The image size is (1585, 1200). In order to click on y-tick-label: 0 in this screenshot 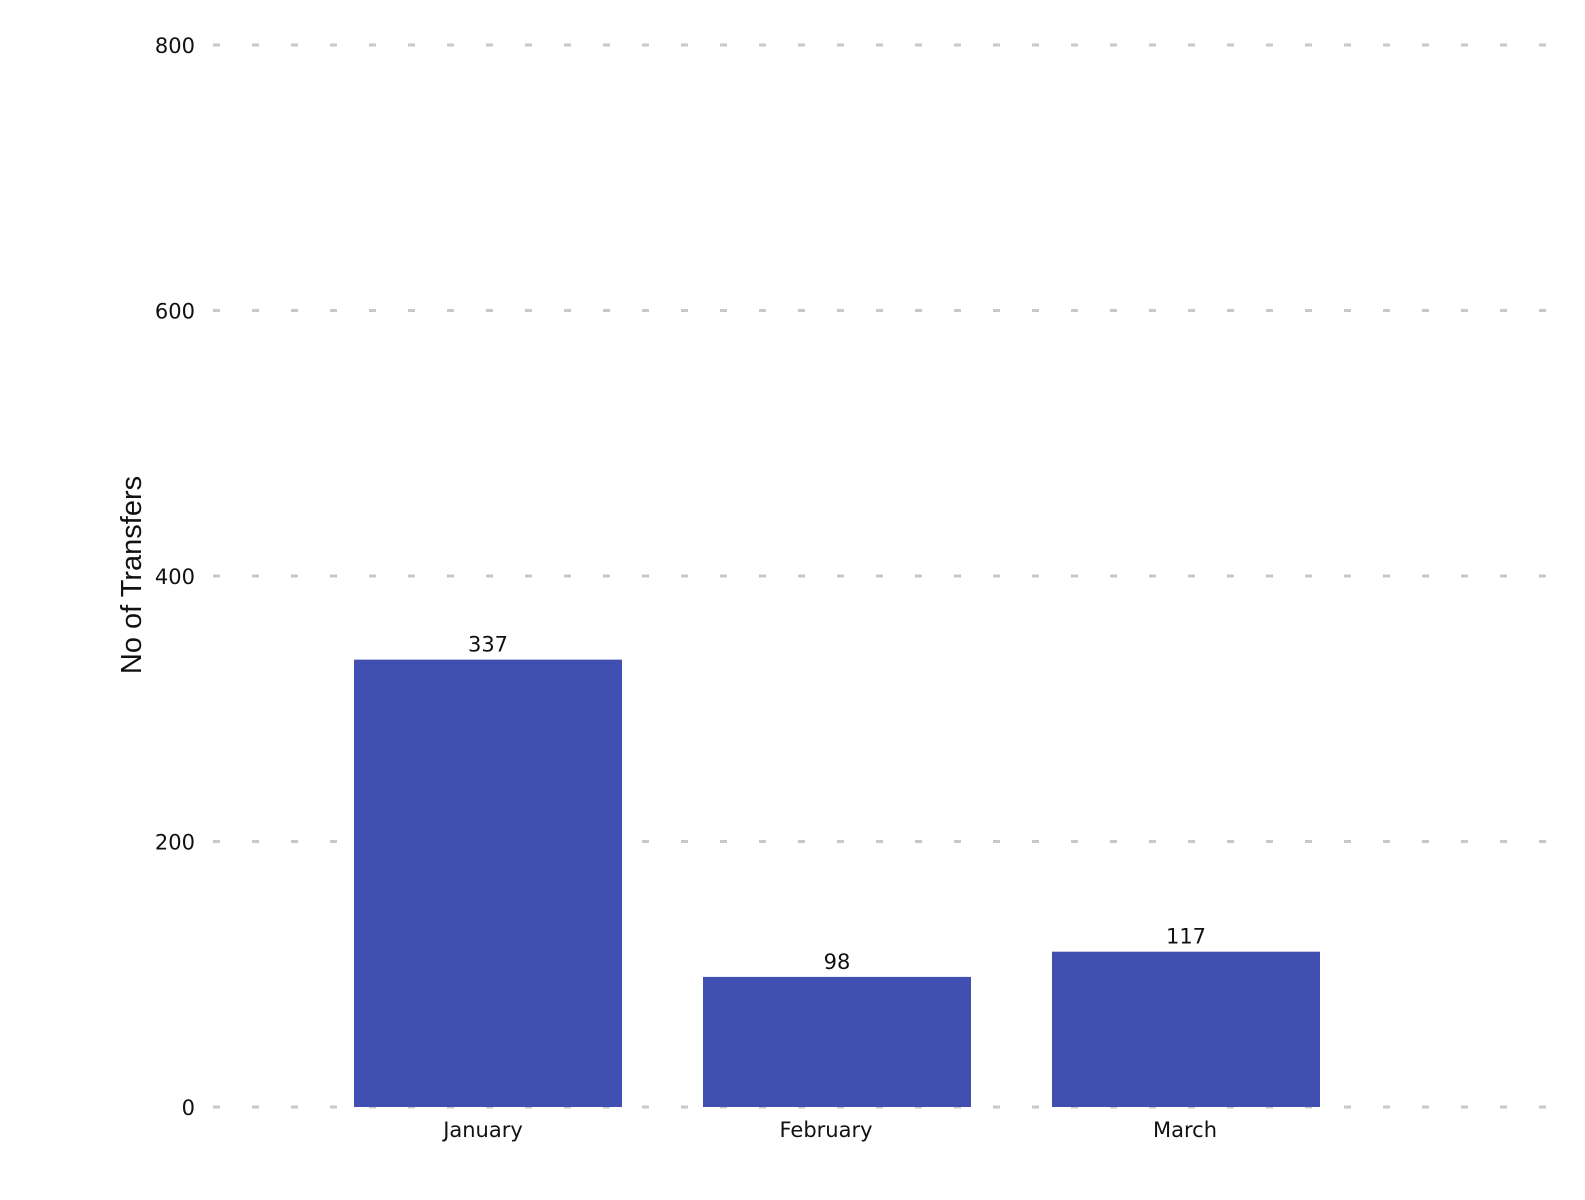, I will do `click(188, 1108)`.